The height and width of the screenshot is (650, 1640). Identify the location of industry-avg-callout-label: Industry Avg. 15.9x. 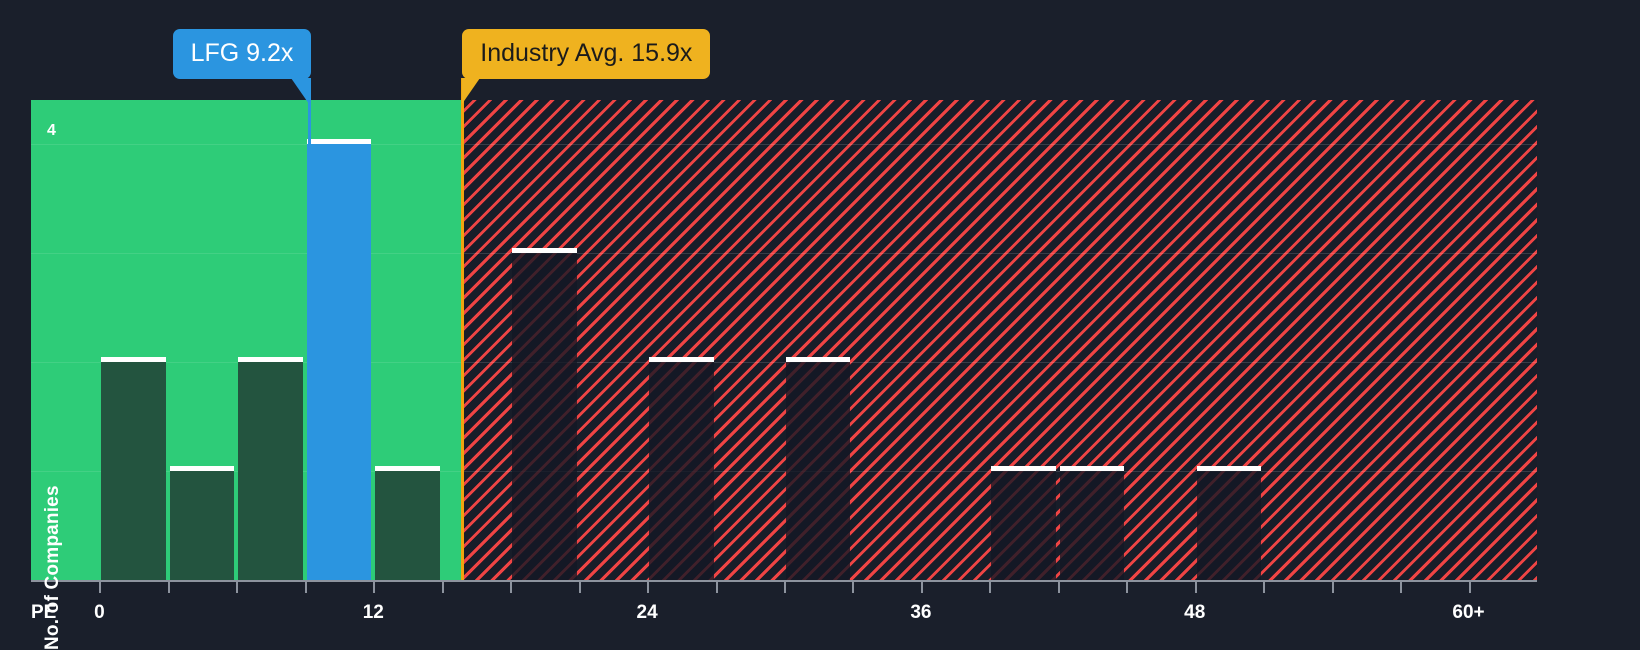
(586, 53).